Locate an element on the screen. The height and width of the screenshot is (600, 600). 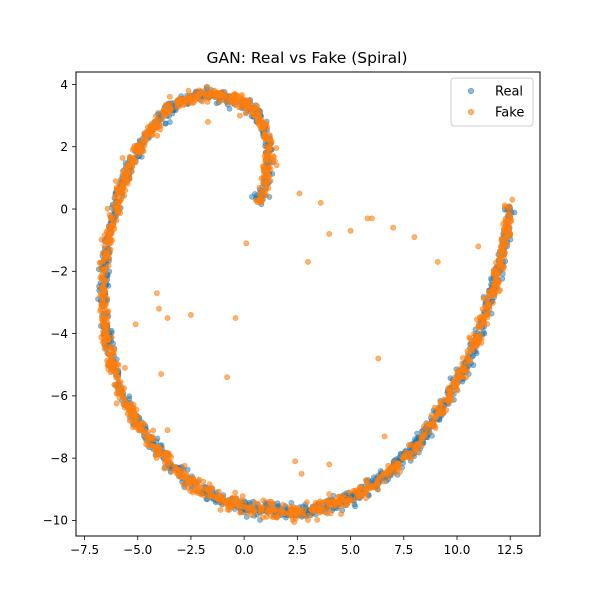
y-tick-label: 2 is located at coordinates (64, 147).